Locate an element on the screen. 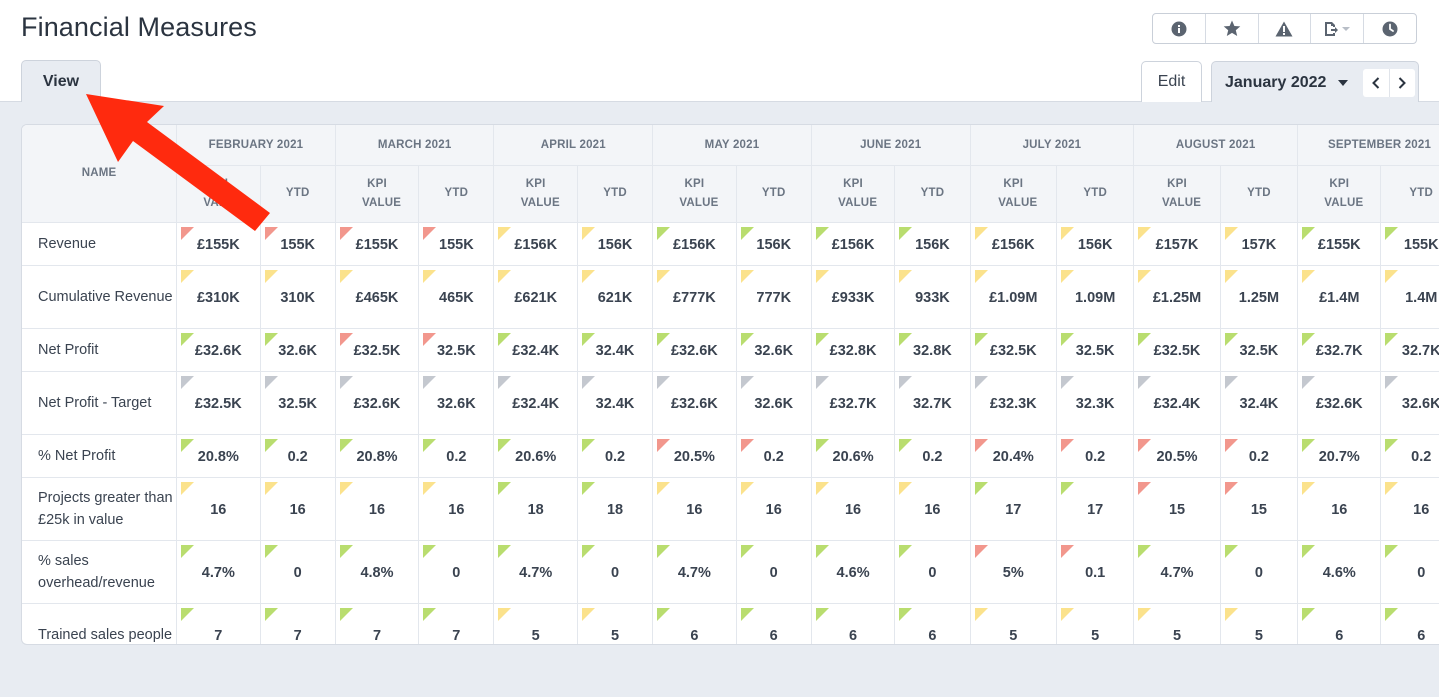 The height and width of the screenshot is (697, 1439). ytd-value-cell: 6 is located at coordinates (932, 623).